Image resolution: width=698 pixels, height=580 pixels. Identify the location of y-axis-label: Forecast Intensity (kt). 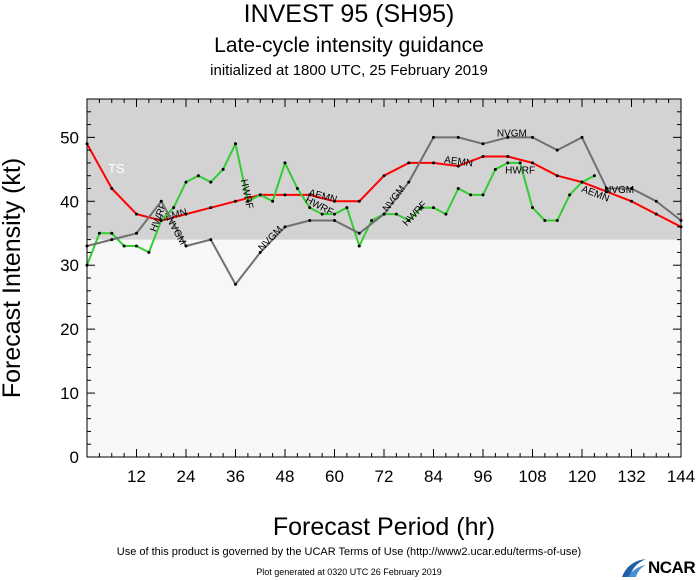
(13, 278).